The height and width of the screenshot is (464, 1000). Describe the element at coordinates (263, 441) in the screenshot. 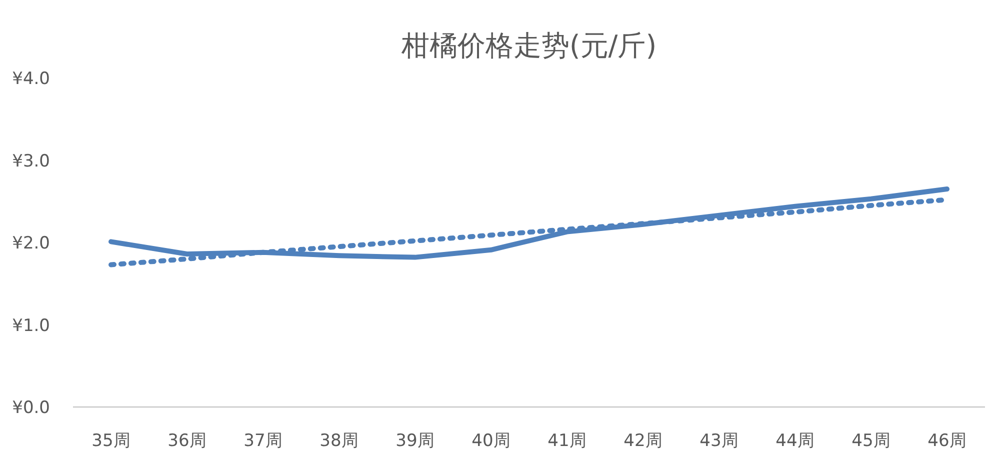

I see `x-tick-label: 37周` at that location.